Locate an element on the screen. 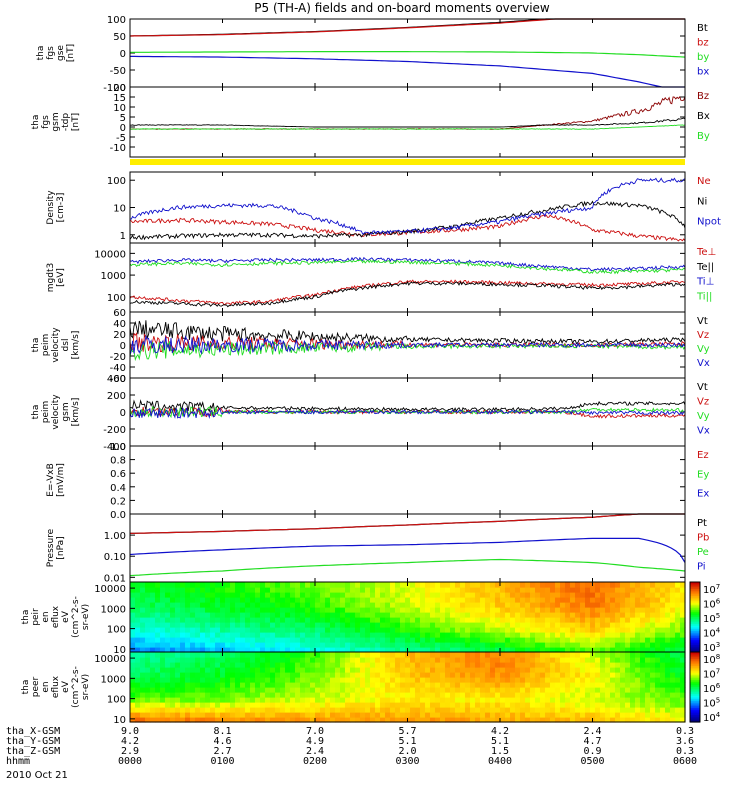 Image resolution: width=750 pixels, height=800 pixels. ylabel-line: eflux is located at coordinates (56, 616).